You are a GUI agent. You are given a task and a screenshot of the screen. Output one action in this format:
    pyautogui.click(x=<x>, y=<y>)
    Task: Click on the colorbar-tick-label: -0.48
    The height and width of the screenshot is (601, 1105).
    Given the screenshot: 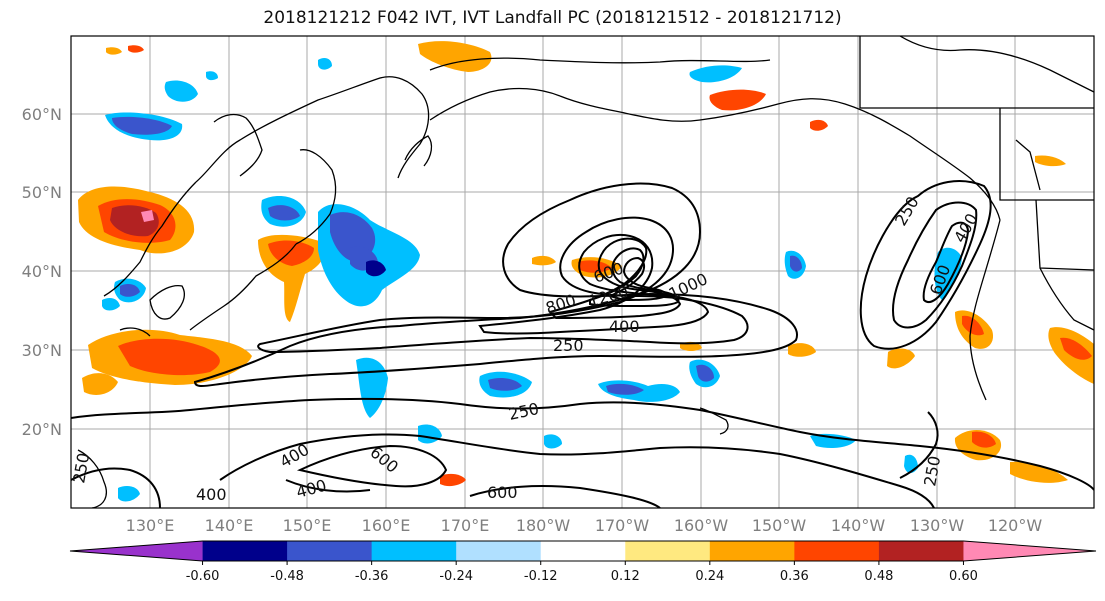 What is the action you would take?
    pyautogui.click(x=287, y=576)
    